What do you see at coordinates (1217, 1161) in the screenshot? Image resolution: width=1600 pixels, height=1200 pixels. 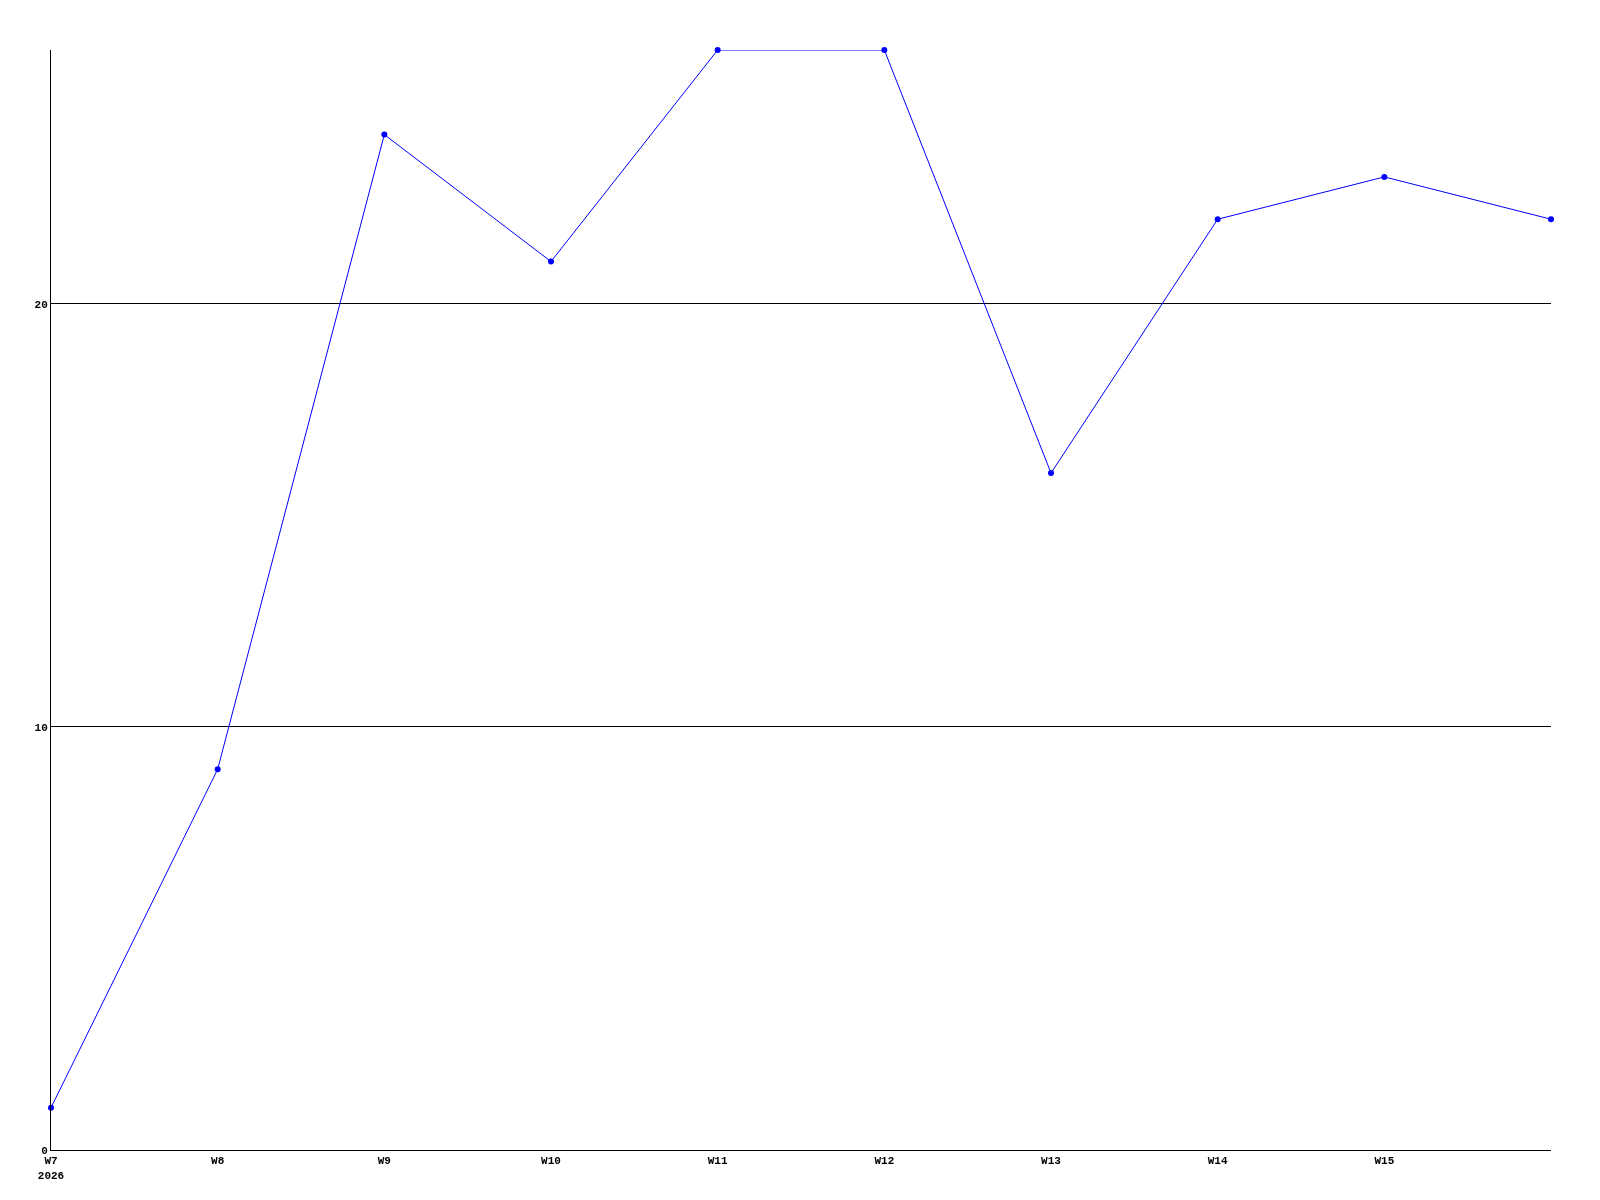 I see `x-tick-label: W14` at bounding box center [1217, 1161].